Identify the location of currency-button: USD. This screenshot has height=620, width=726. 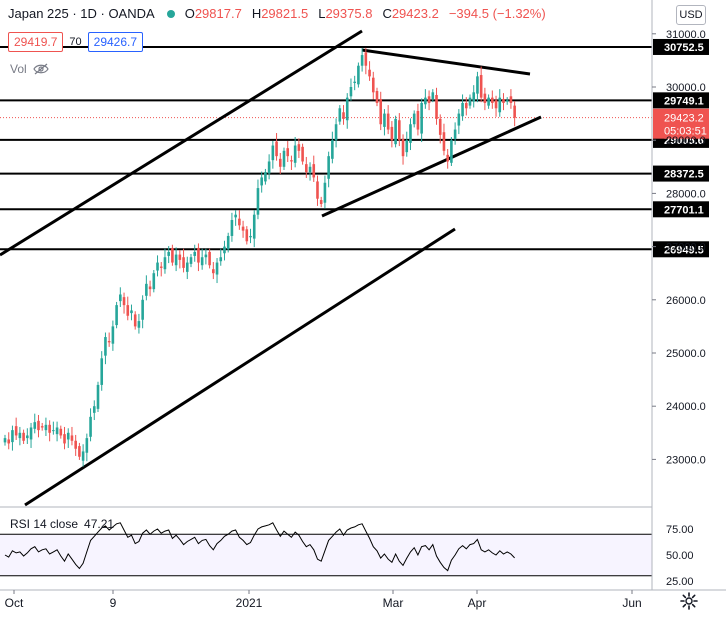
(691, 15).